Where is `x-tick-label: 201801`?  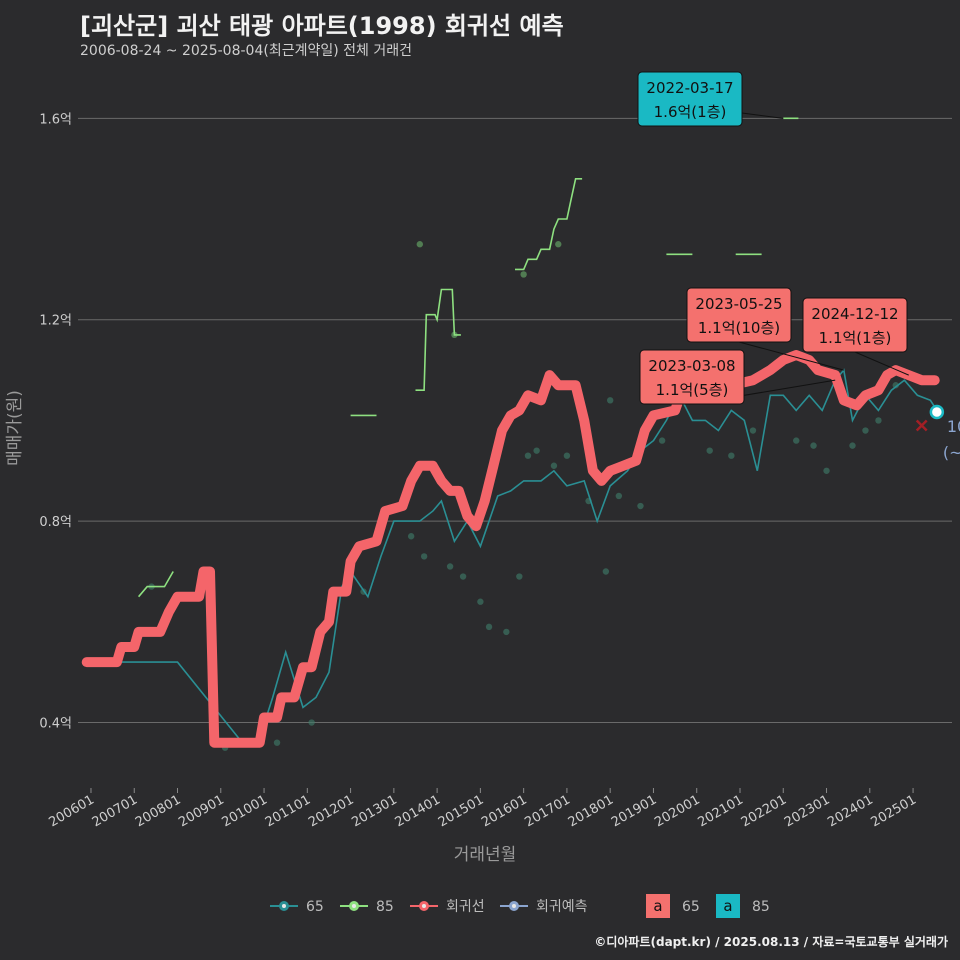 x-tick-label: 201801 is located at coordinates (591, 811).